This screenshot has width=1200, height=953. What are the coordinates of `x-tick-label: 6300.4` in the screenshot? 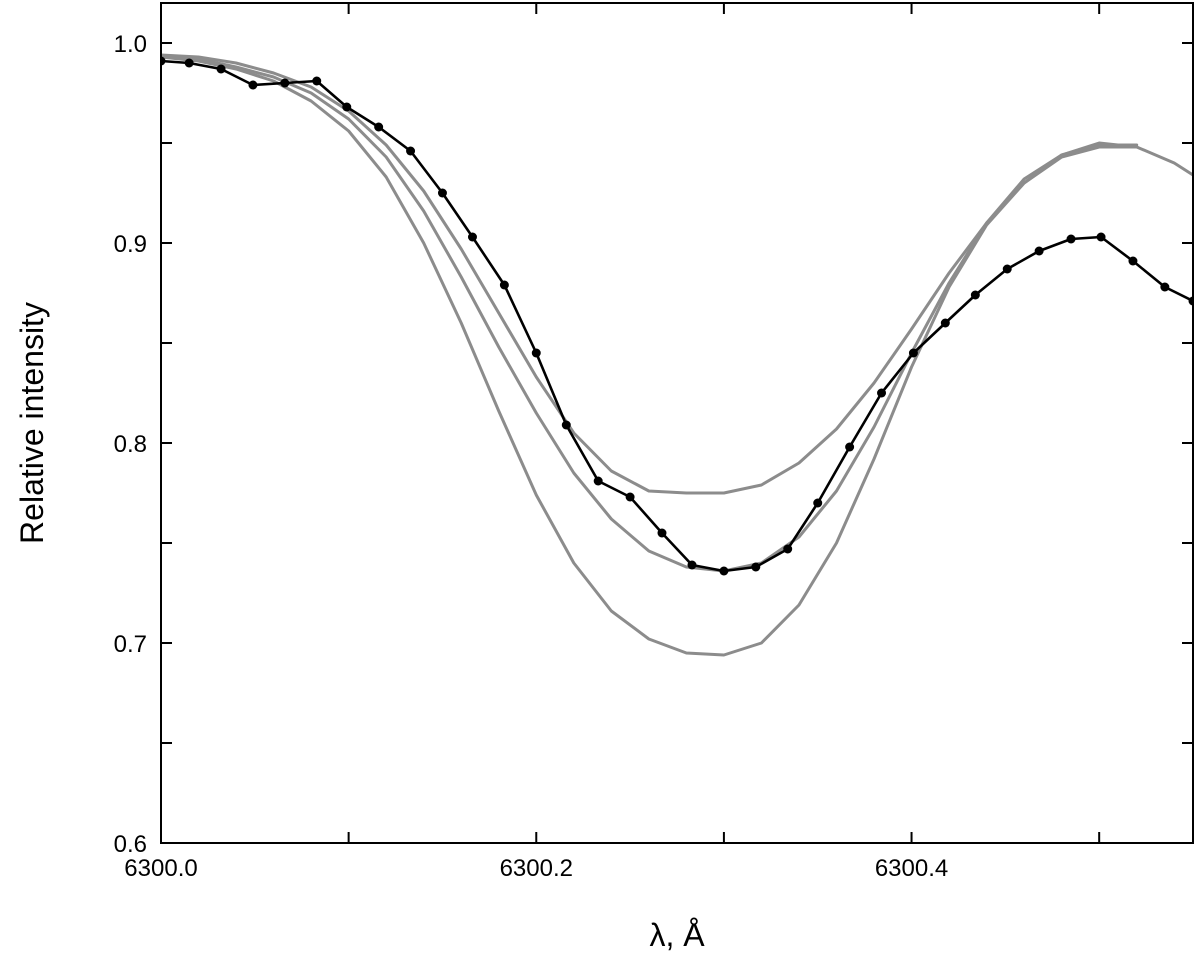 It's located at (911, 868).